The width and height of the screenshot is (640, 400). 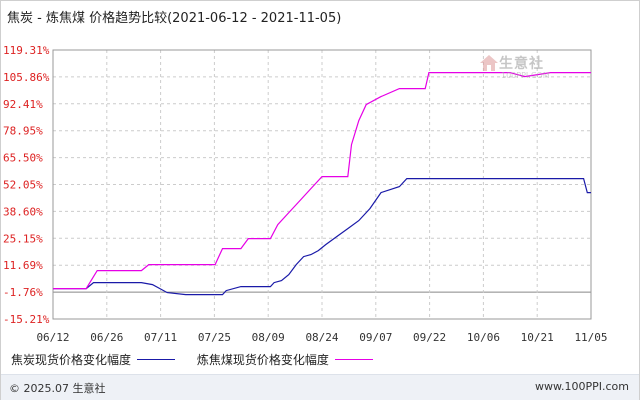 What do you see at coordinates (320, 387) in the screenshot?
I see `footer: © 2025.07 生意社 www.100PPI.com` at bounding box center [320, 387].